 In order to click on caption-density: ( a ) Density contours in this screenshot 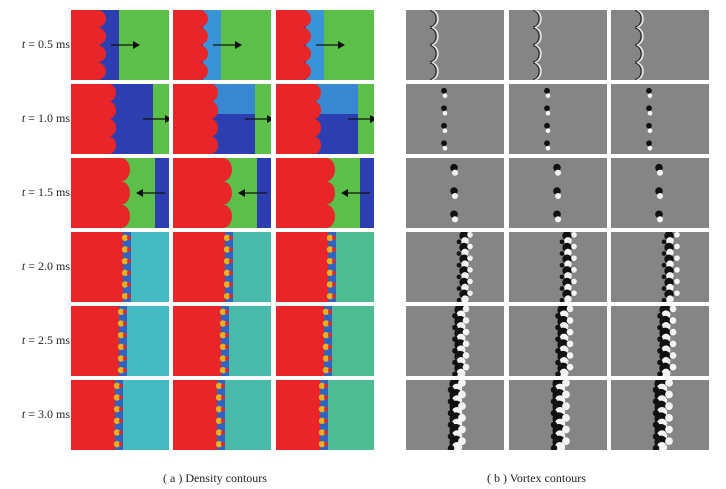, I will do `click(215, 478)`.